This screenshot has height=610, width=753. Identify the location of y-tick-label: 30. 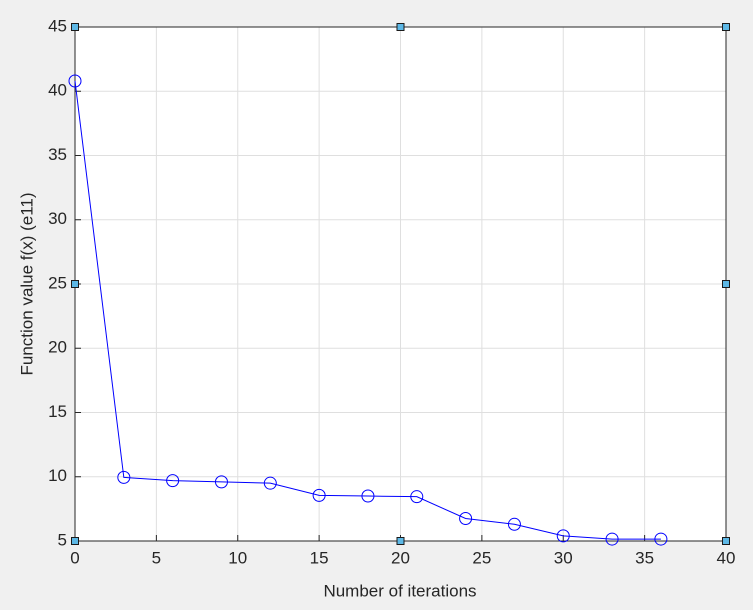
(57, 218).